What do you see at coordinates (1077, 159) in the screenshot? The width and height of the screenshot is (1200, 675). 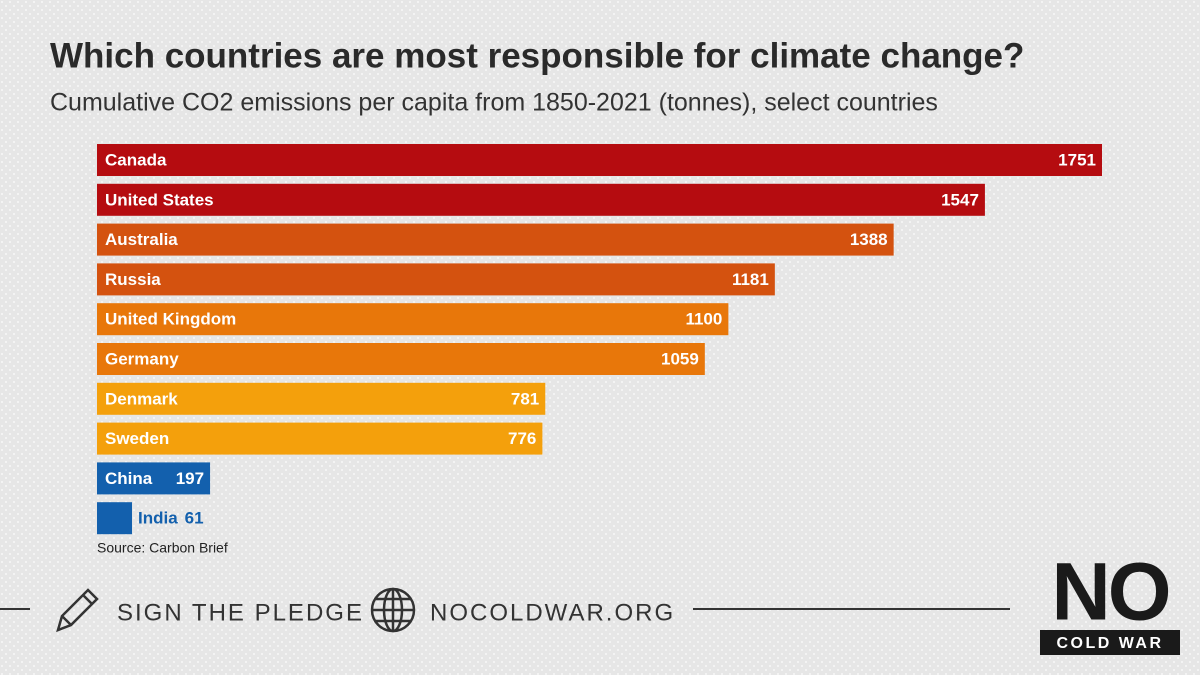 I see `value-label: 1751` at bounding box center [1077, 159].